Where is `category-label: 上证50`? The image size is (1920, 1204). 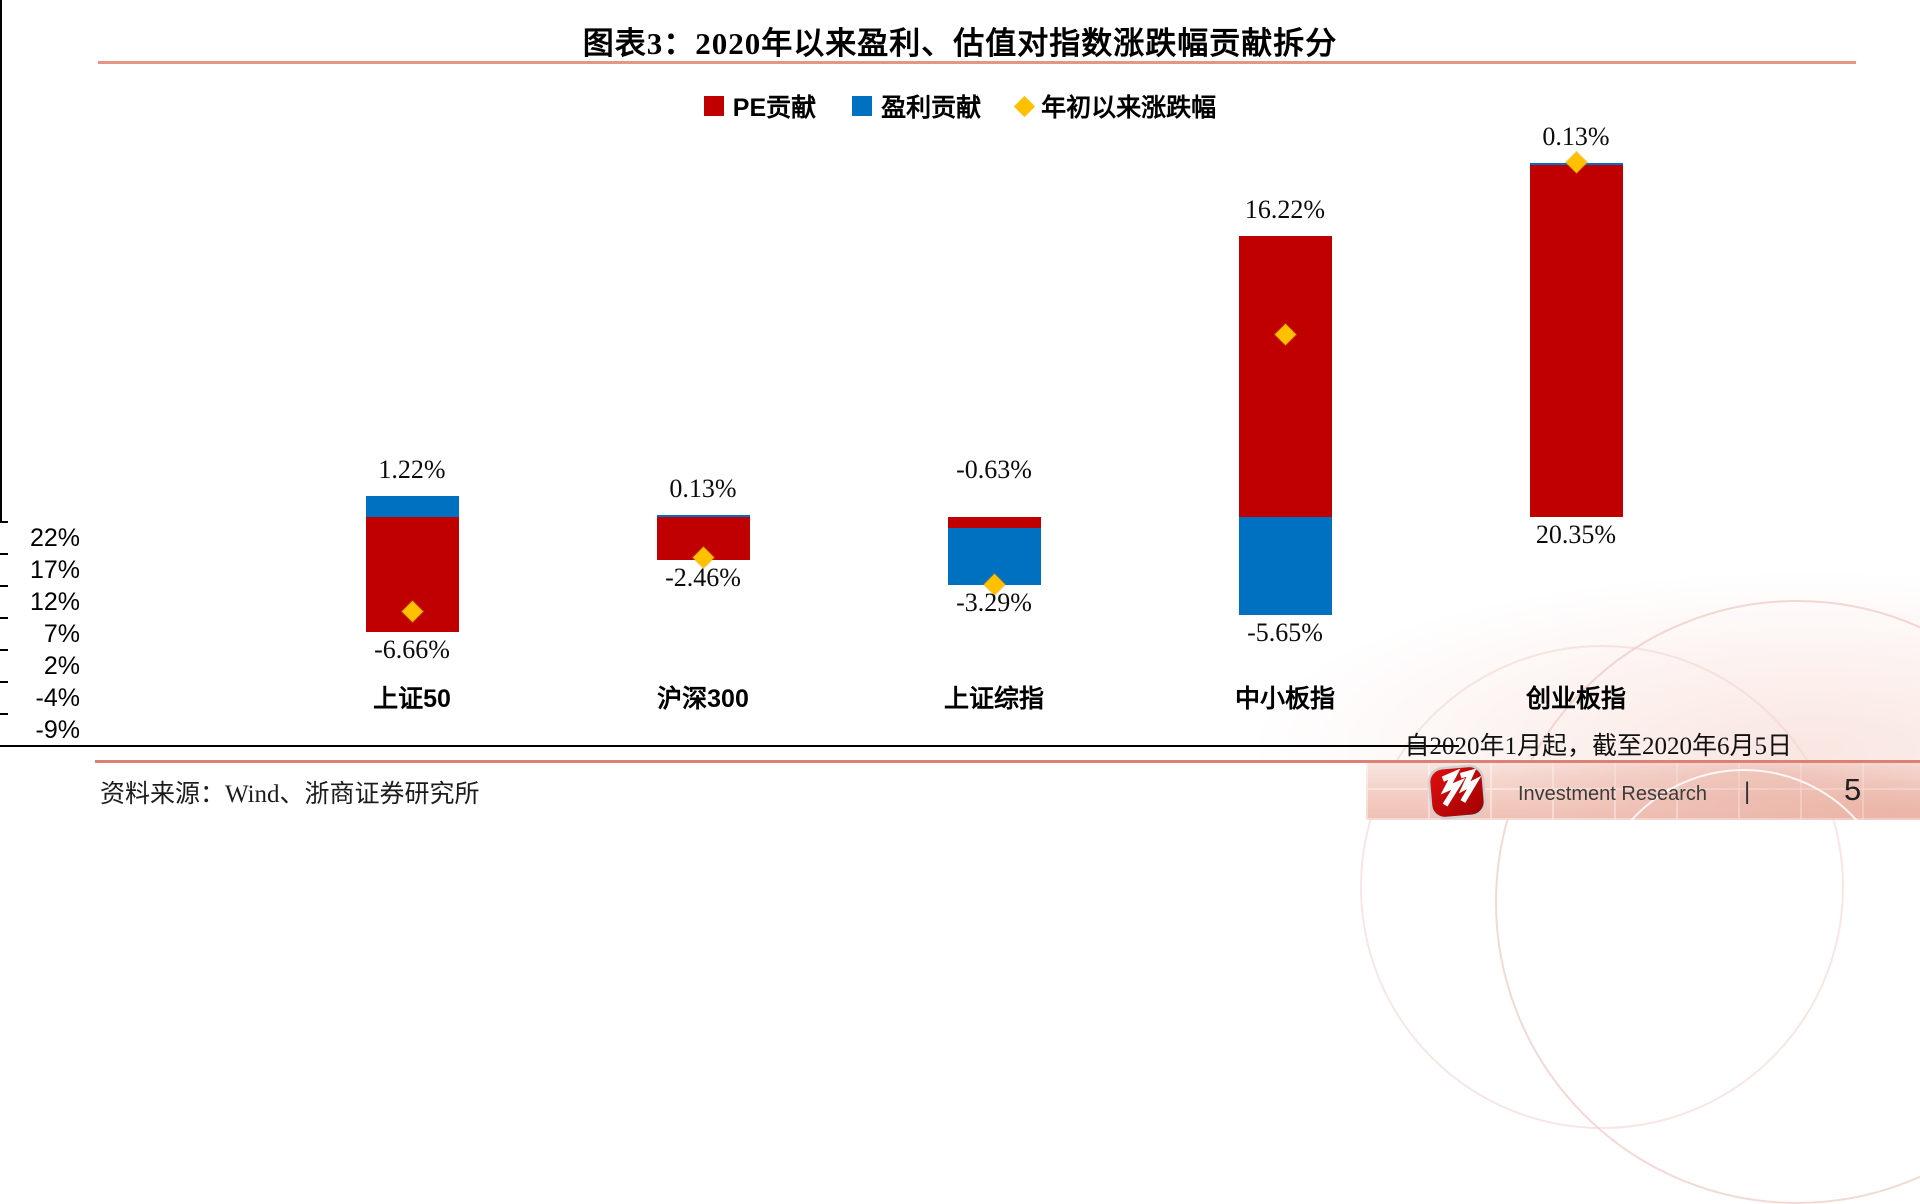 category-label: 上证50 is located at coordinates (412, 699).